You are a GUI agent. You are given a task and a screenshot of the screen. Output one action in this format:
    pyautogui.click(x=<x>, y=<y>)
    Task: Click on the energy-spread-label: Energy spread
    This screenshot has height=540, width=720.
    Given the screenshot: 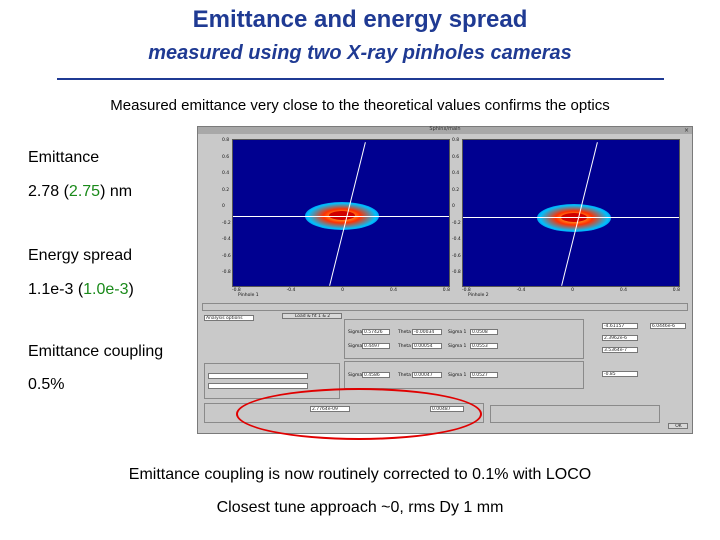 What is the action you would take?
    pyautogui.click(x=80, y=255)
    